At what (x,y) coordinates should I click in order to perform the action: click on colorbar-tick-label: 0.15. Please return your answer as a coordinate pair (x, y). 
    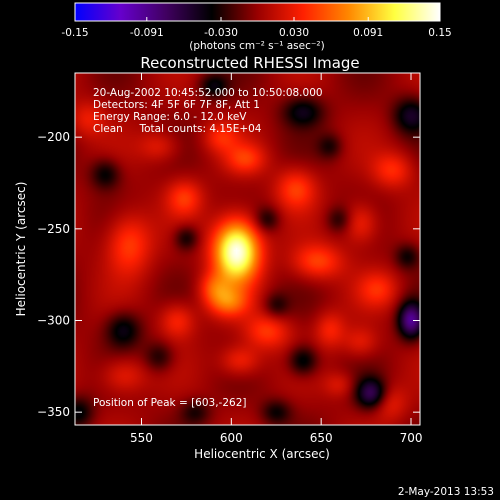
    Looking at the image, I should click on (439, 33).